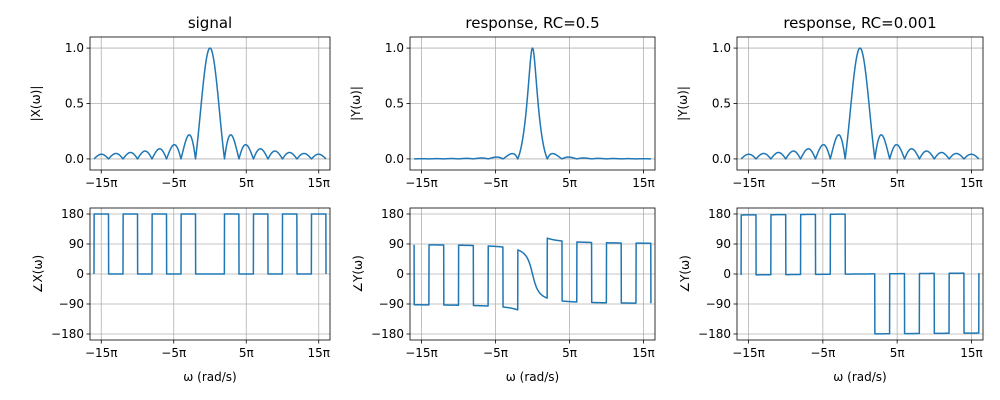 Image resolution: width=1000 pixels, height=400 pixels. What do you see at coordinates (210, 23) in the screenshot?
I see `subplot-title: signal` at bounding box center [210, 23].